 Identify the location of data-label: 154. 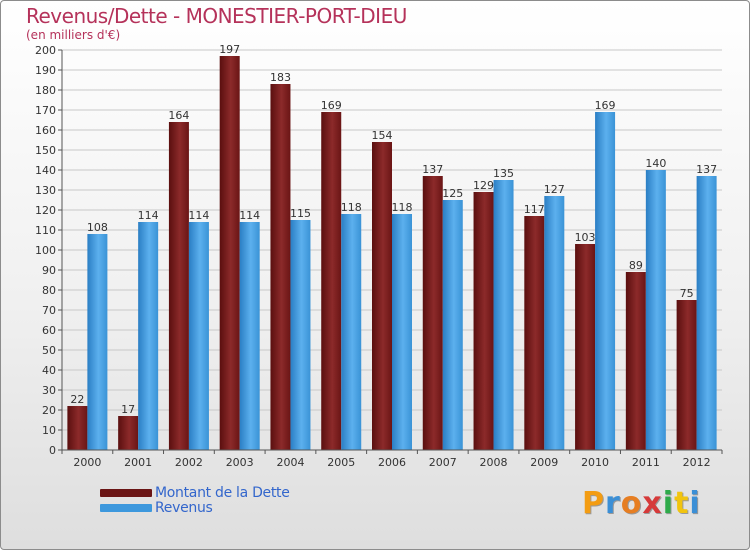
(382, 135).